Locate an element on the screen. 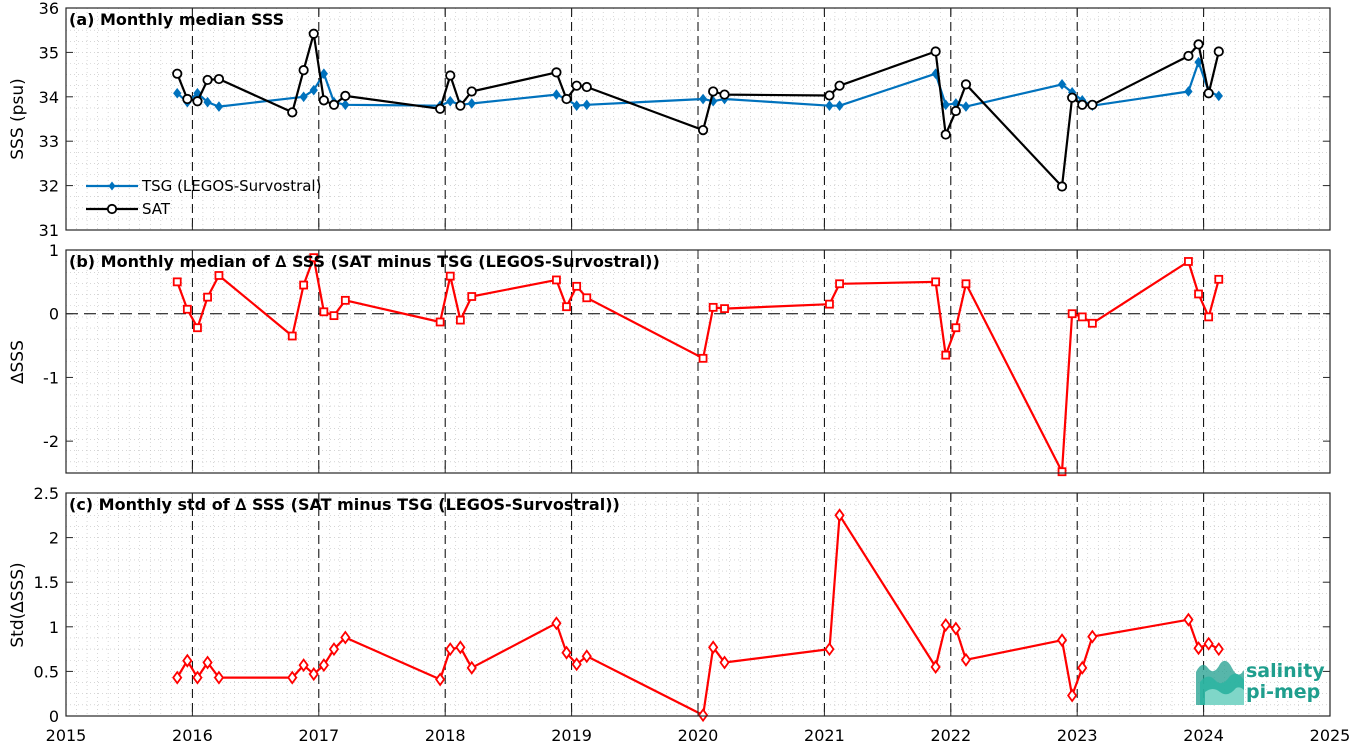  y-tick-label: 2 is located at coordinates (54, 538).